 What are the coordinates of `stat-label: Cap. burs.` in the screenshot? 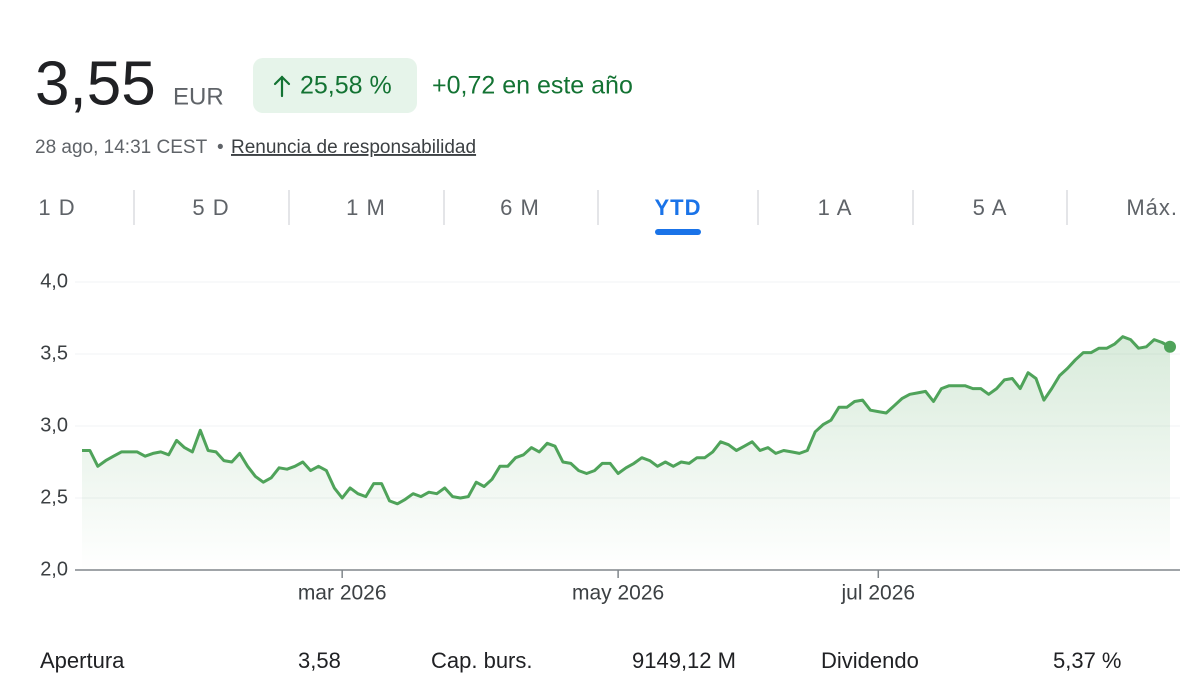 It's located at (482, 660).